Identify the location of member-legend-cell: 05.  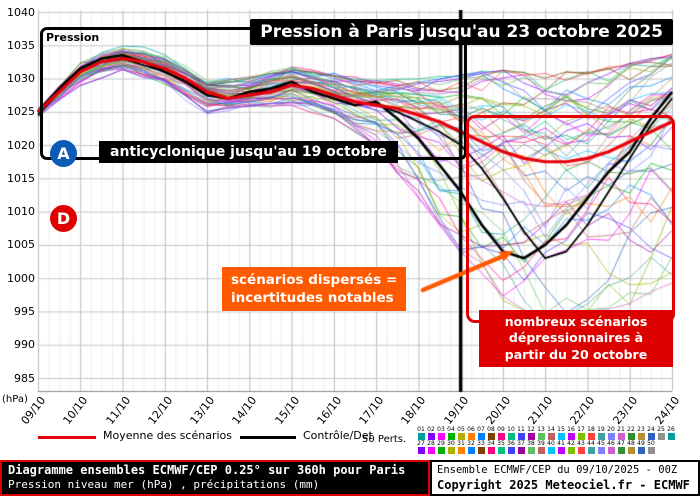
(461, 433).